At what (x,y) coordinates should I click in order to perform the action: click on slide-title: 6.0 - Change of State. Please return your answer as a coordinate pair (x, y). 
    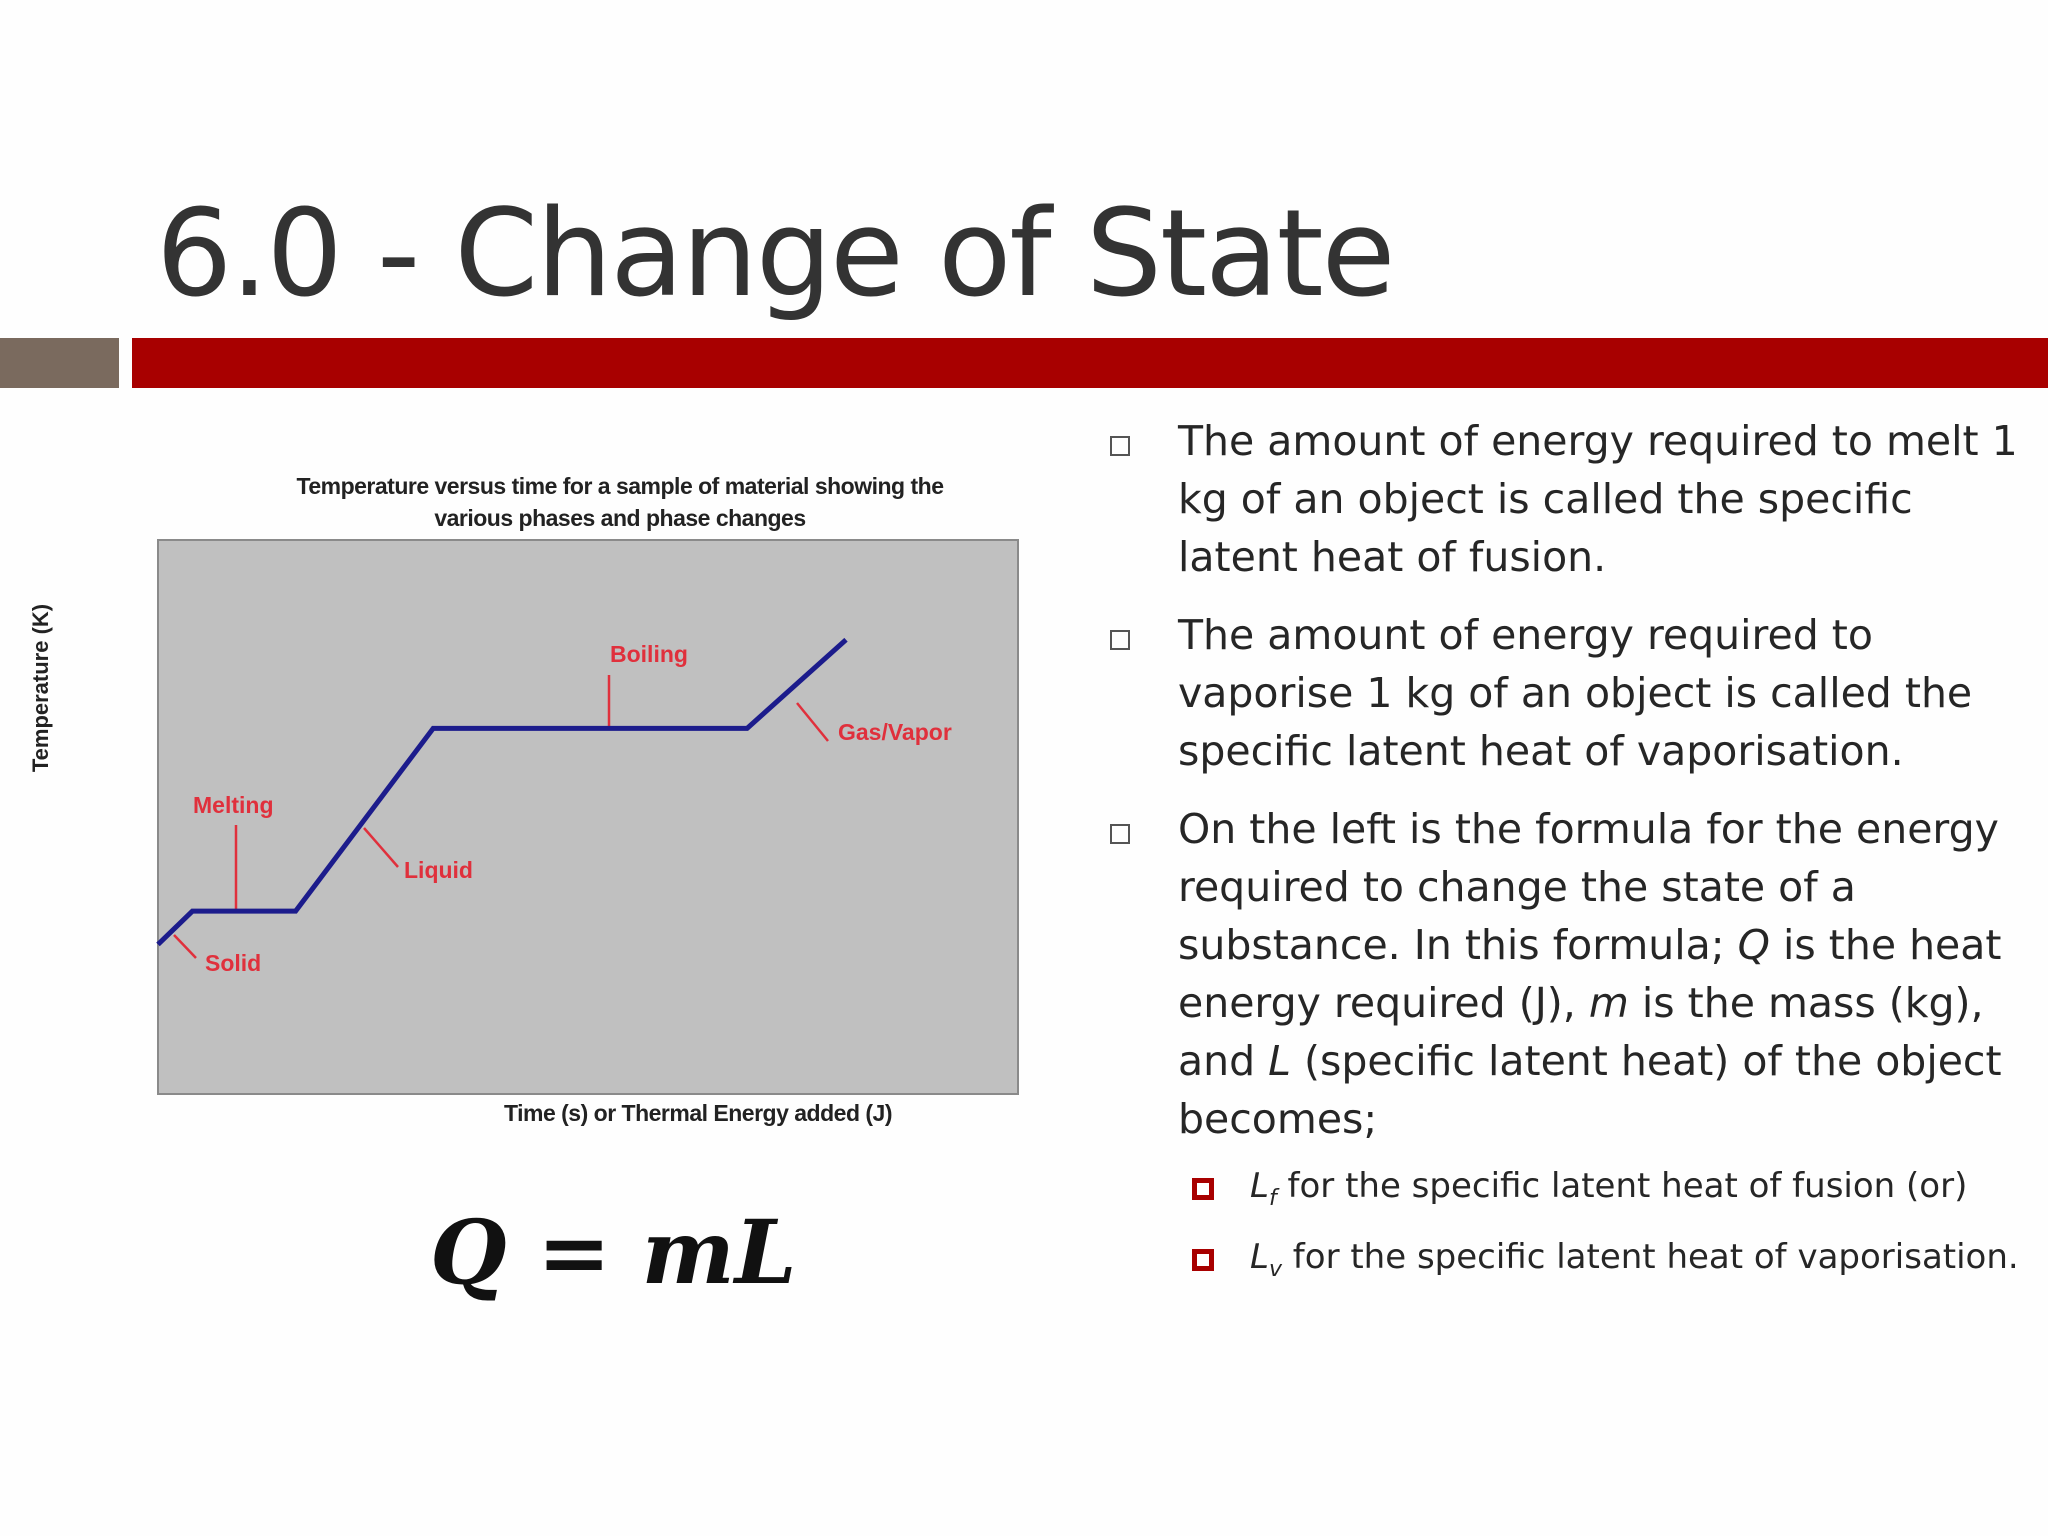
    Looking at the image, I should click on (775, 254).